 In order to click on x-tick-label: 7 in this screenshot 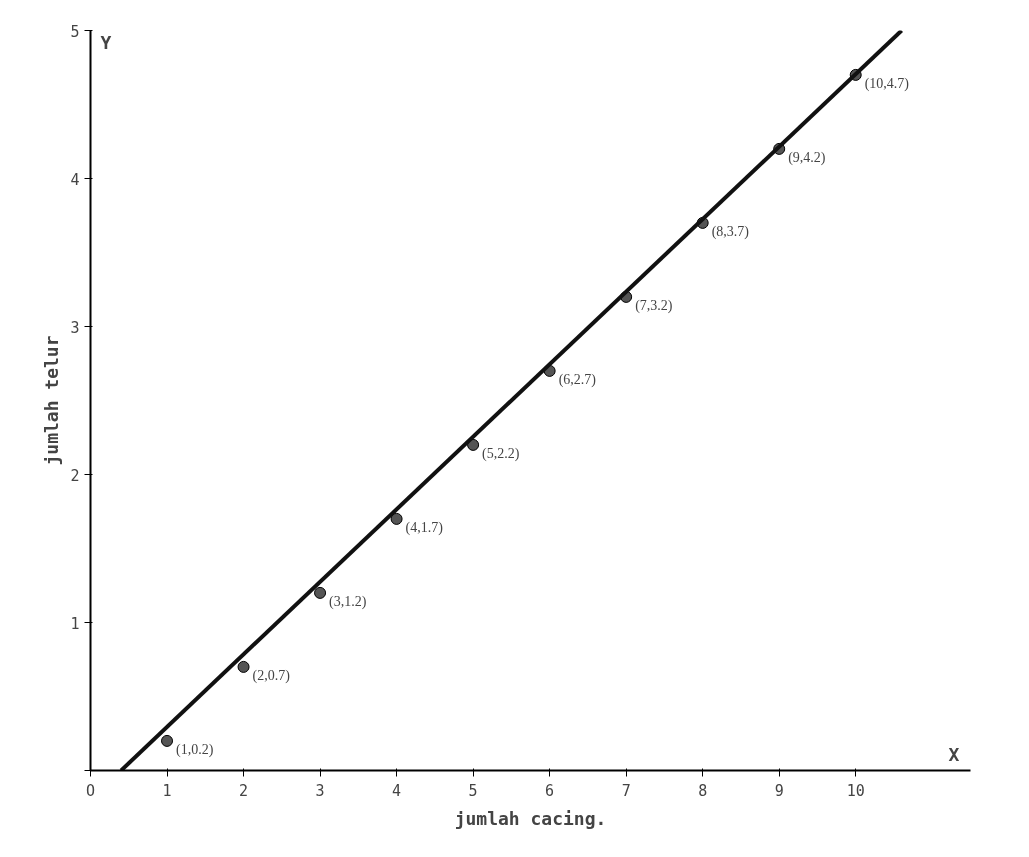, I will do `click(626, 790)`.